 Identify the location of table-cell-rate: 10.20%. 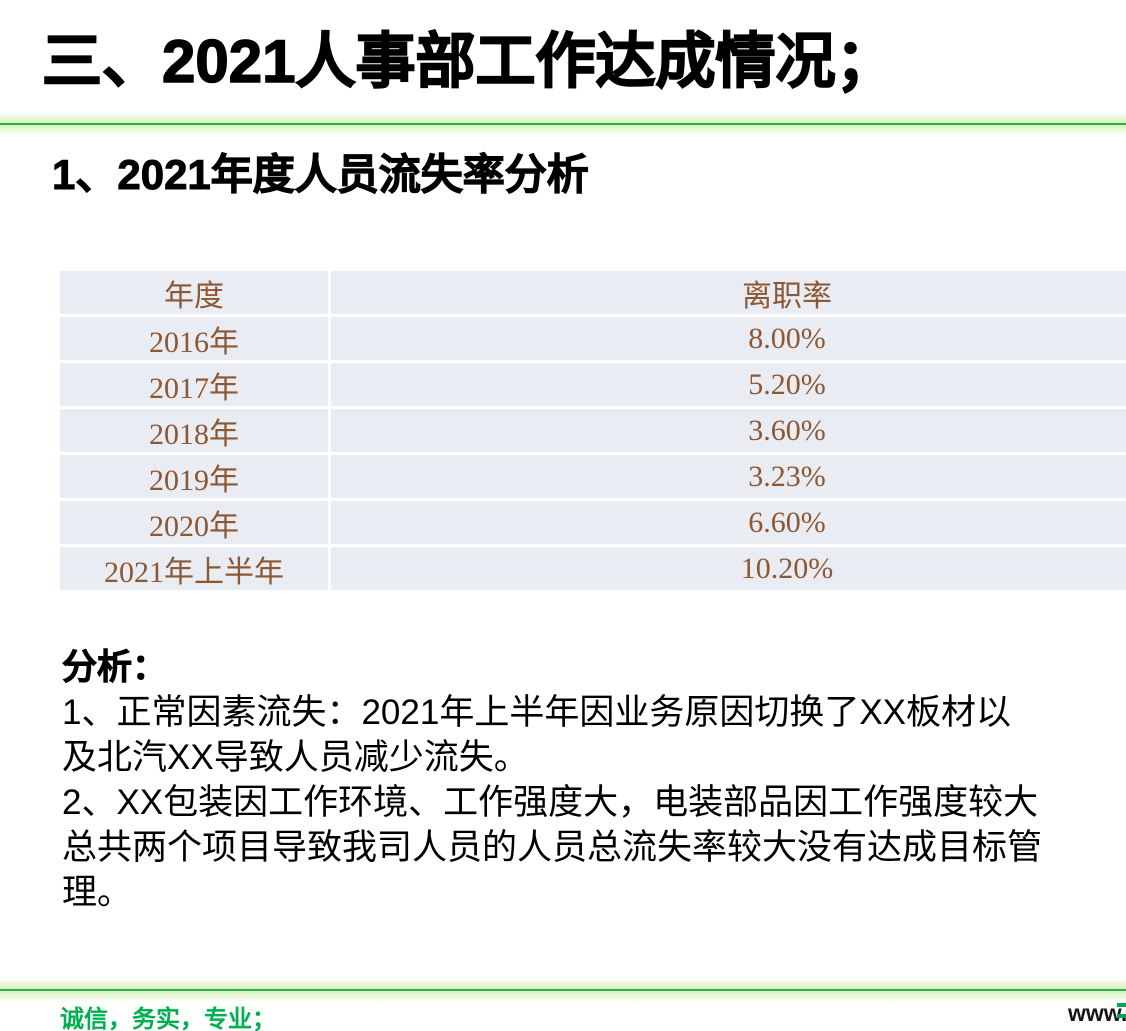
(728, 568).